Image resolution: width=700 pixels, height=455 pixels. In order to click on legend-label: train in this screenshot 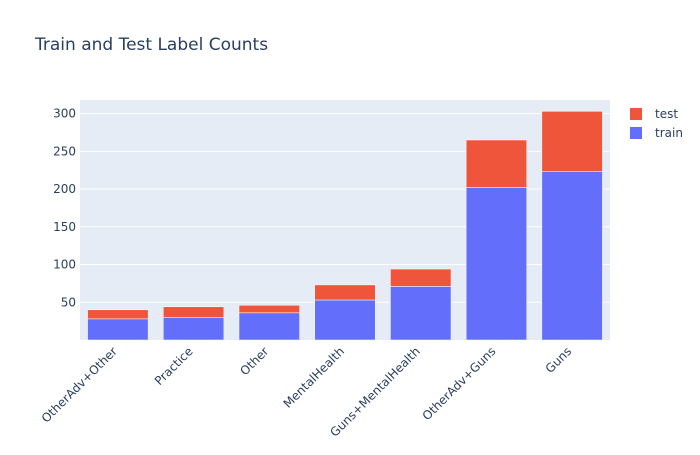, I will do `click(669, 133)`.